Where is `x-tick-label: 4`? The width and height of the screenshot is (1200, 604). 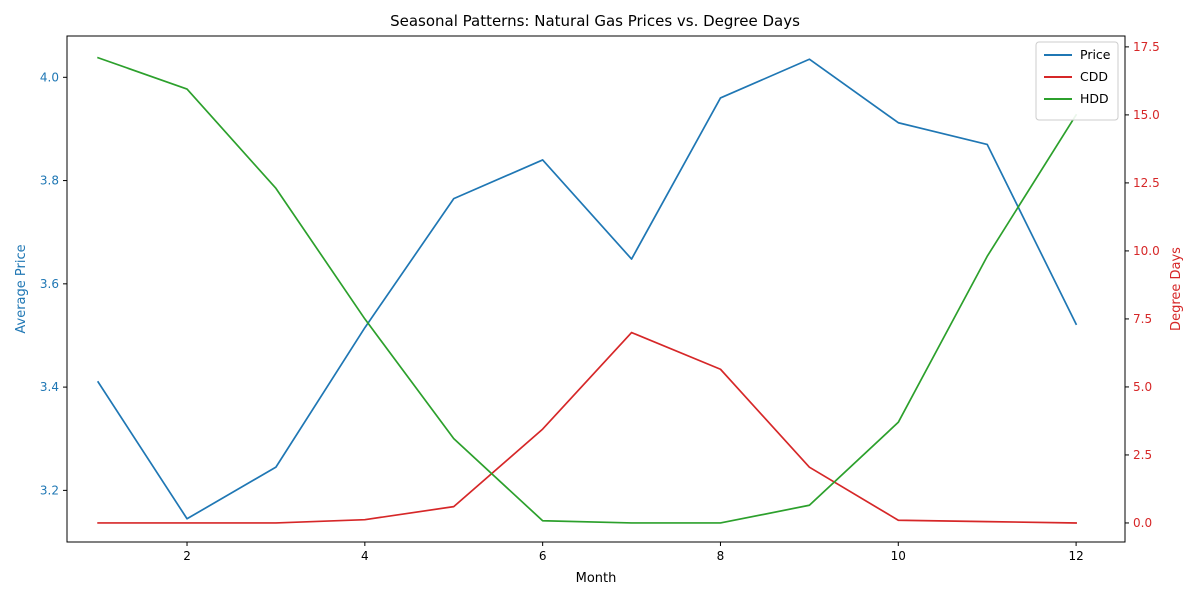
x-tick-label: 4 is located at coordinates (365, 556).